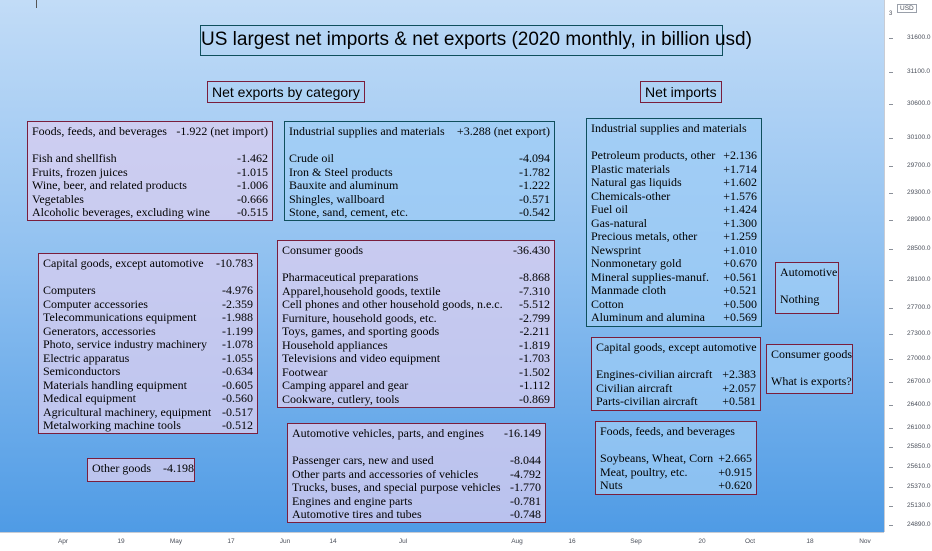 Image resolution: width=932 pixels, height=551 pixels. What do you see at coordinates (809, 369) in the screenshot?
I see `box-consumer-import: Consumer goods What is exports?` at bounding box center [809, 369].